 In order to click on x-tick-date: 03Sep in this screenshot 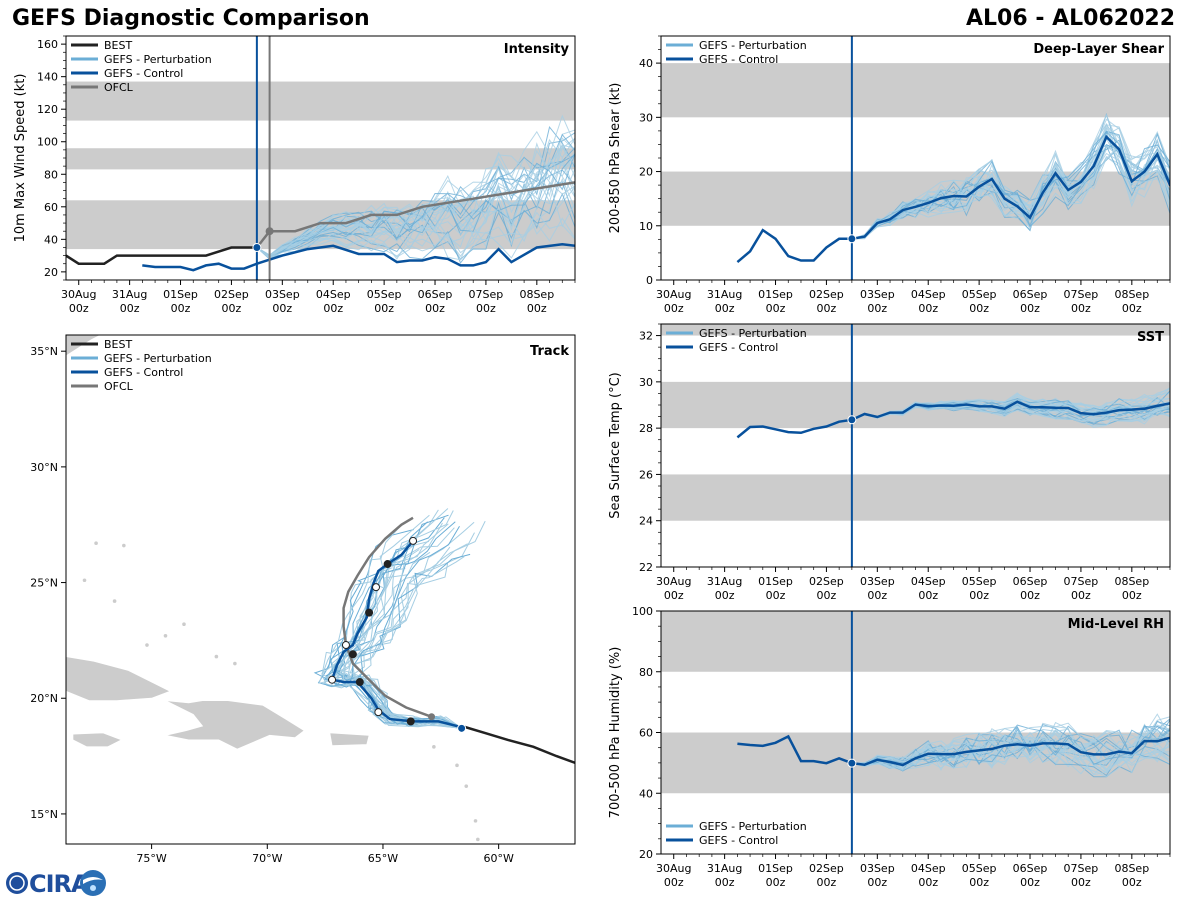, I will do `click(282, 294)`.